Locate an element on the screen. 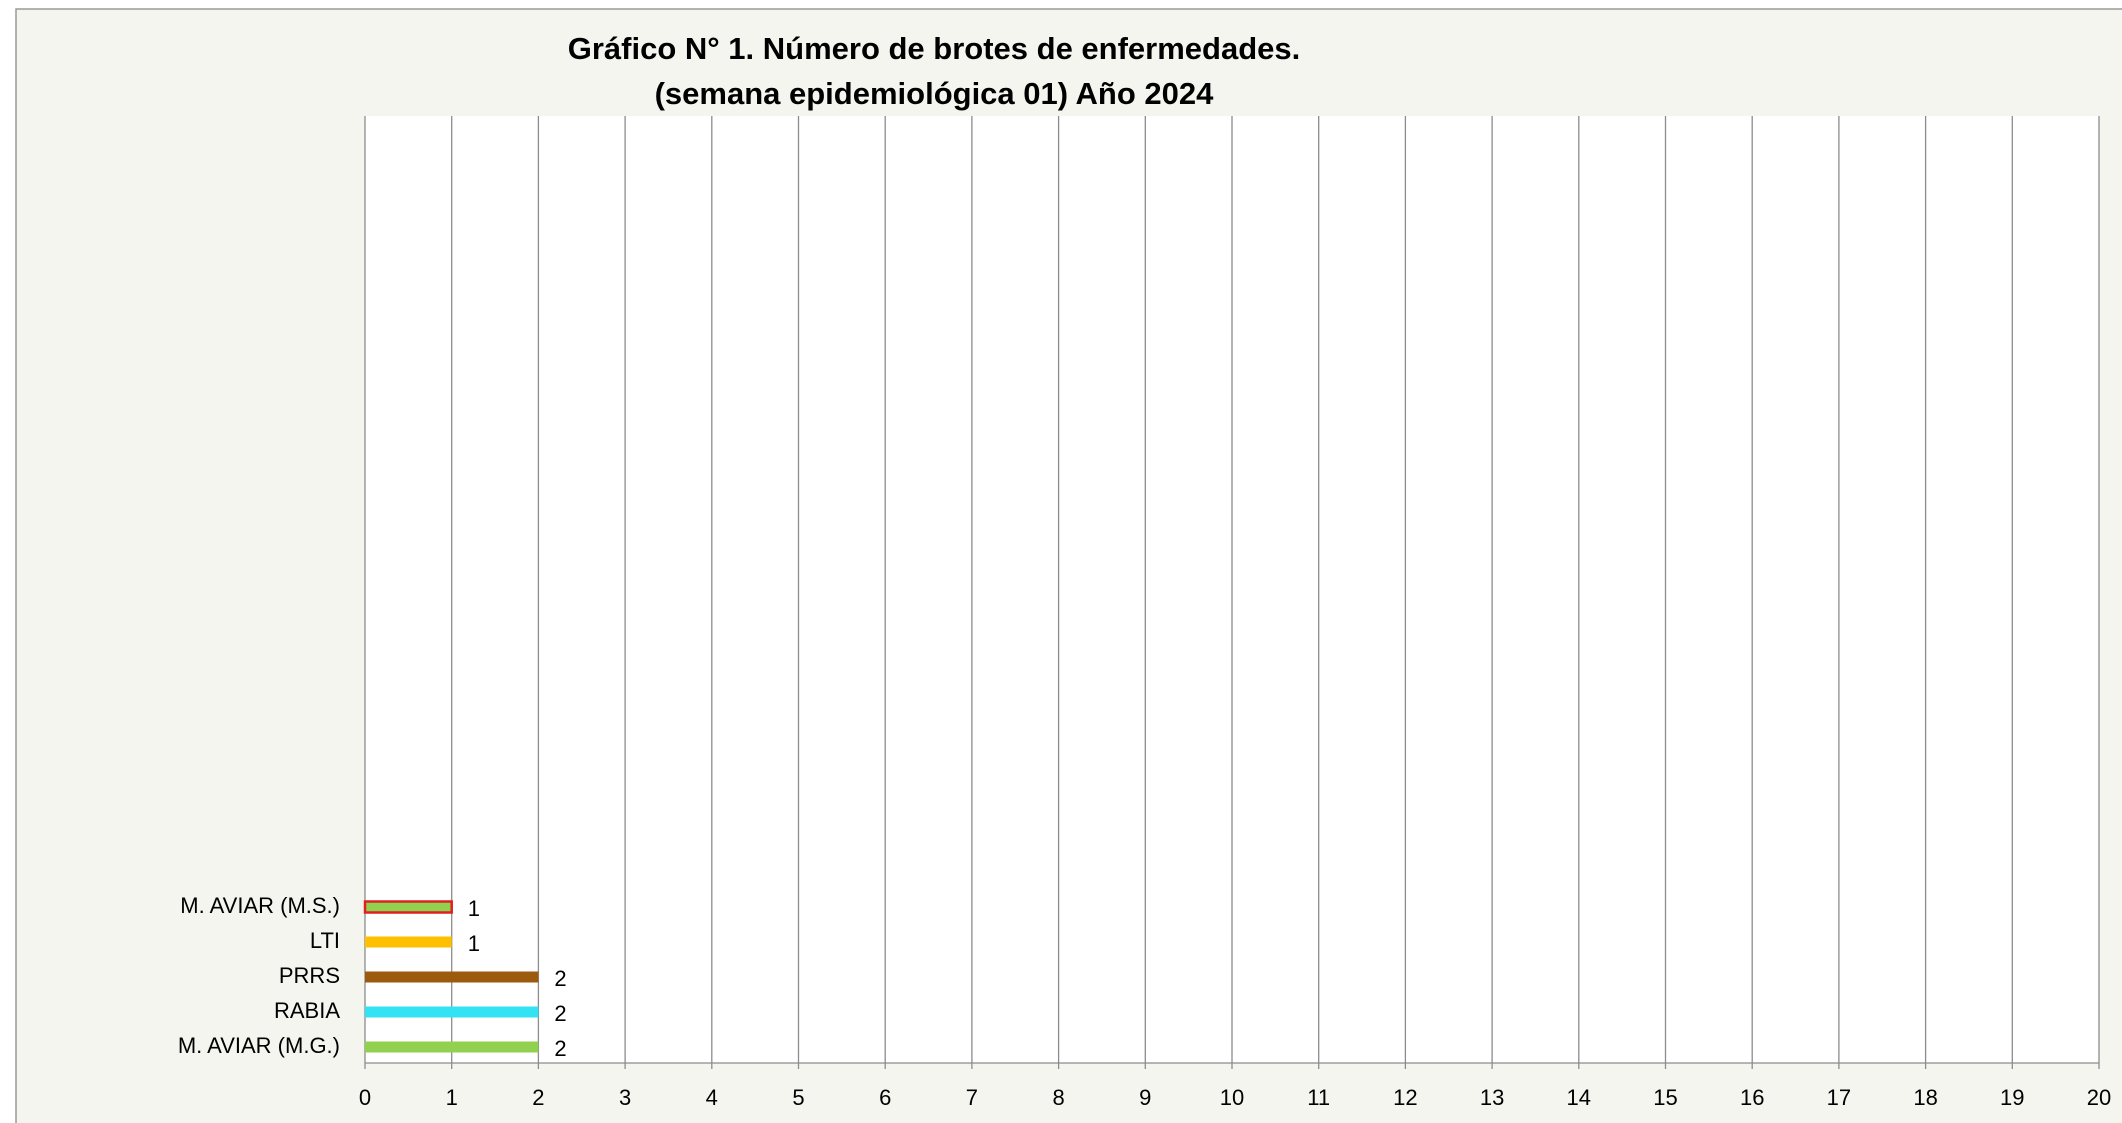  x-tick-label: 17 is located at coordinates (1839, 1097).